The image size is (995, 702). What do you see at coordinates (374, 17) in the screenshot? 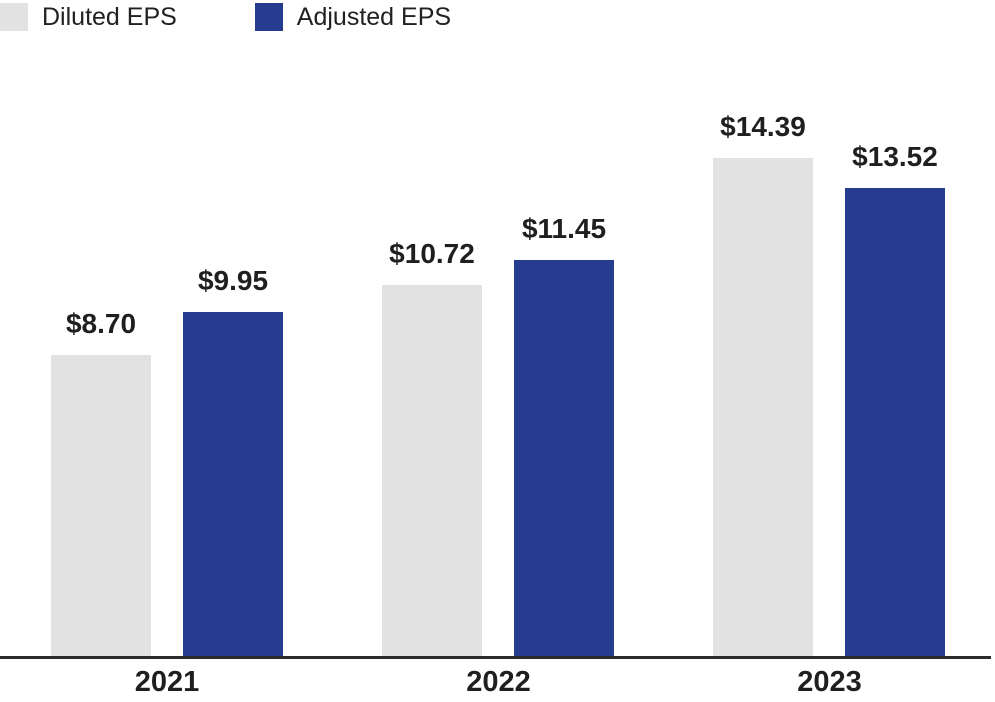
I see `adjusted-eps-label: Adjusted EPS` at bounding box center [374, 17].